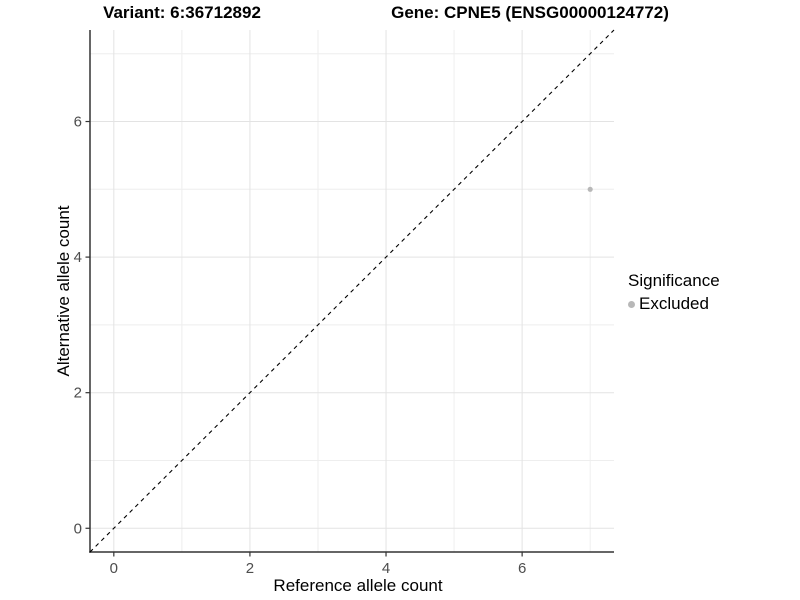 This screenshot has width=800, height=600. Describe the element at coordinates (590, 189) in the screenshot. I see `data-point` at that location.